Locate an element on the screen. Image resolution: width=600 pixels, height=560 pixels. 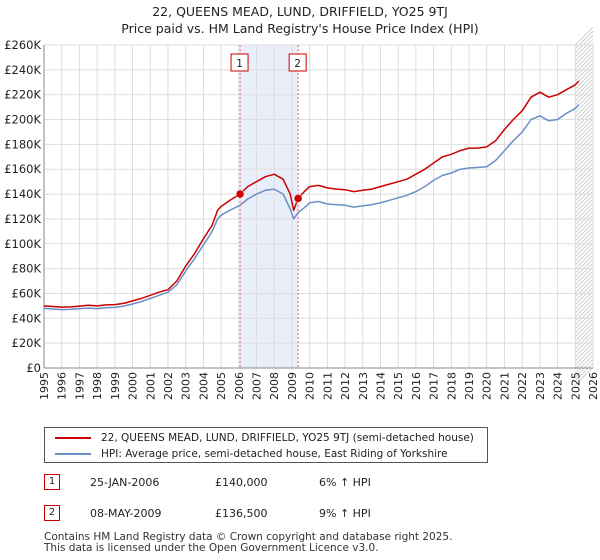
x-tick-label: 2016 is located at coordinates (416, 386).